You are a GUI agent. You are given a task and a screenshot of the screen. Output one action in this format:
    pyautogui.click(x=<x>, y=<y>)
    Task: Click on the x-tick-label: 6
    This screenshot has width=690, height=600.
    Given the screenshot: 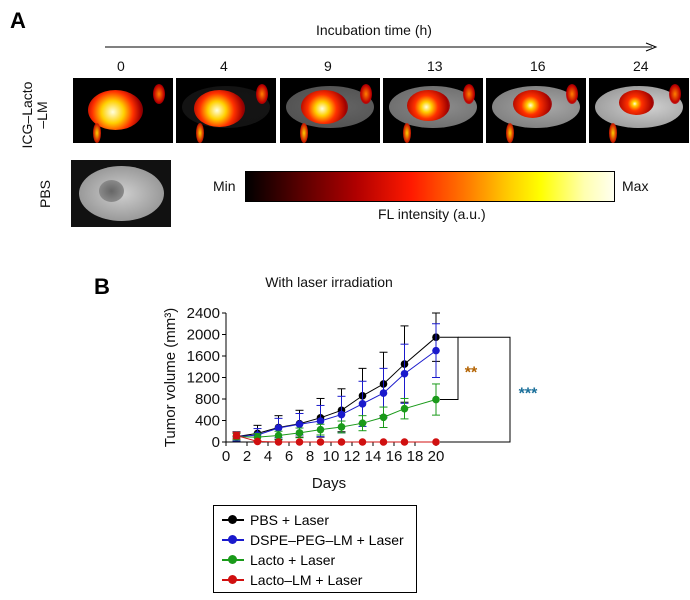 What is the action you would take?
    pyautogui.click(x=289, y=456)
    